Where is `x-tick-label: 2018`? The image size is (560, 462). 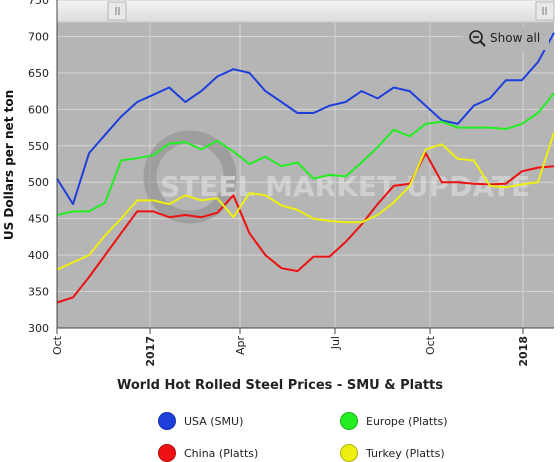
x-tick-label: 2018 is located at coordinates (523, 351).